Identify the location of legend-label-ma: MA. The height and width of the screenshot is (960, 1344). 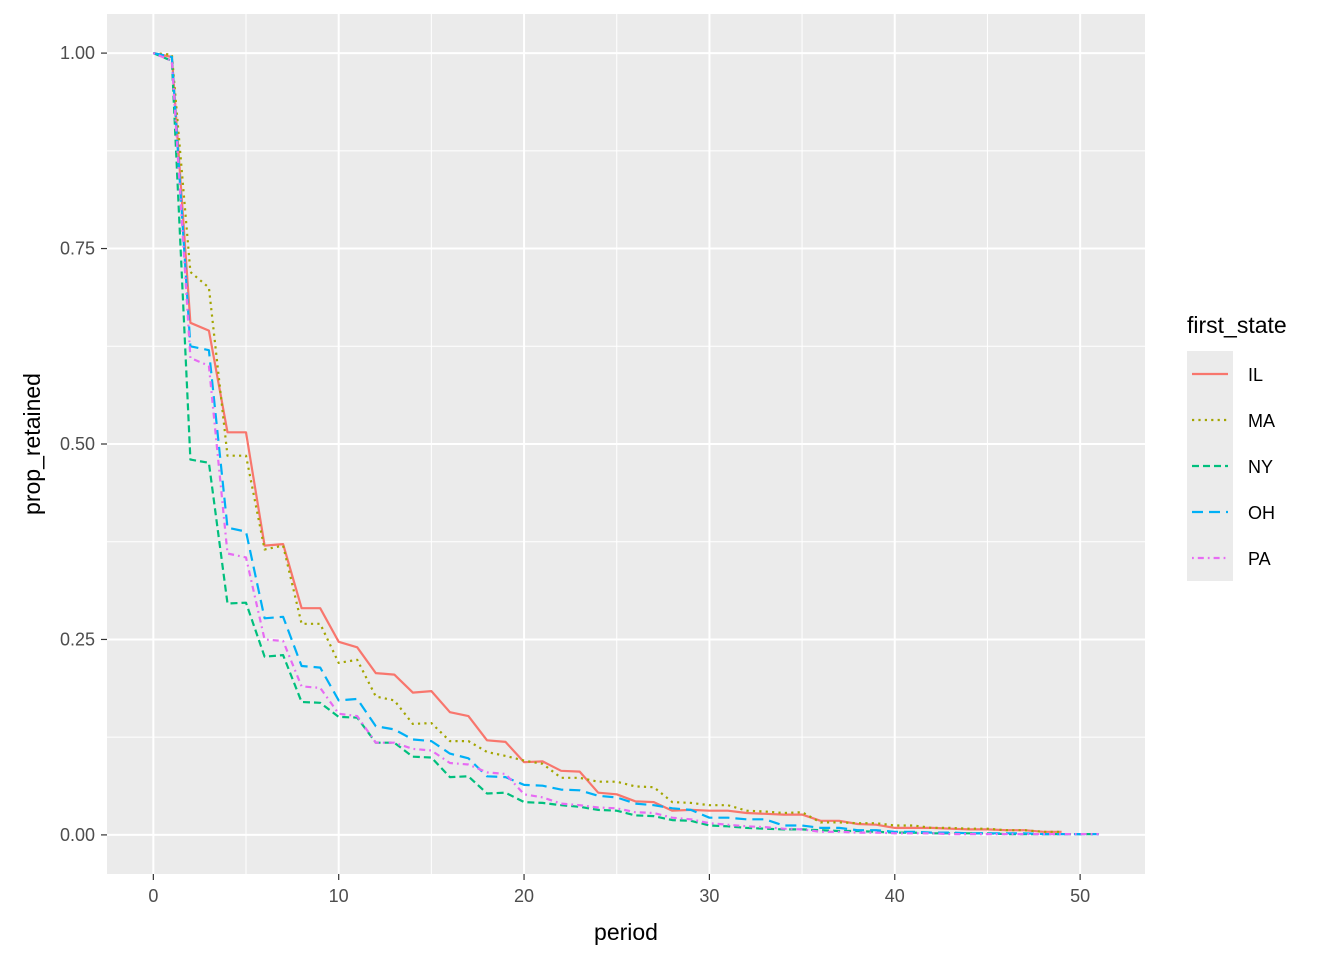
(1261, 421).